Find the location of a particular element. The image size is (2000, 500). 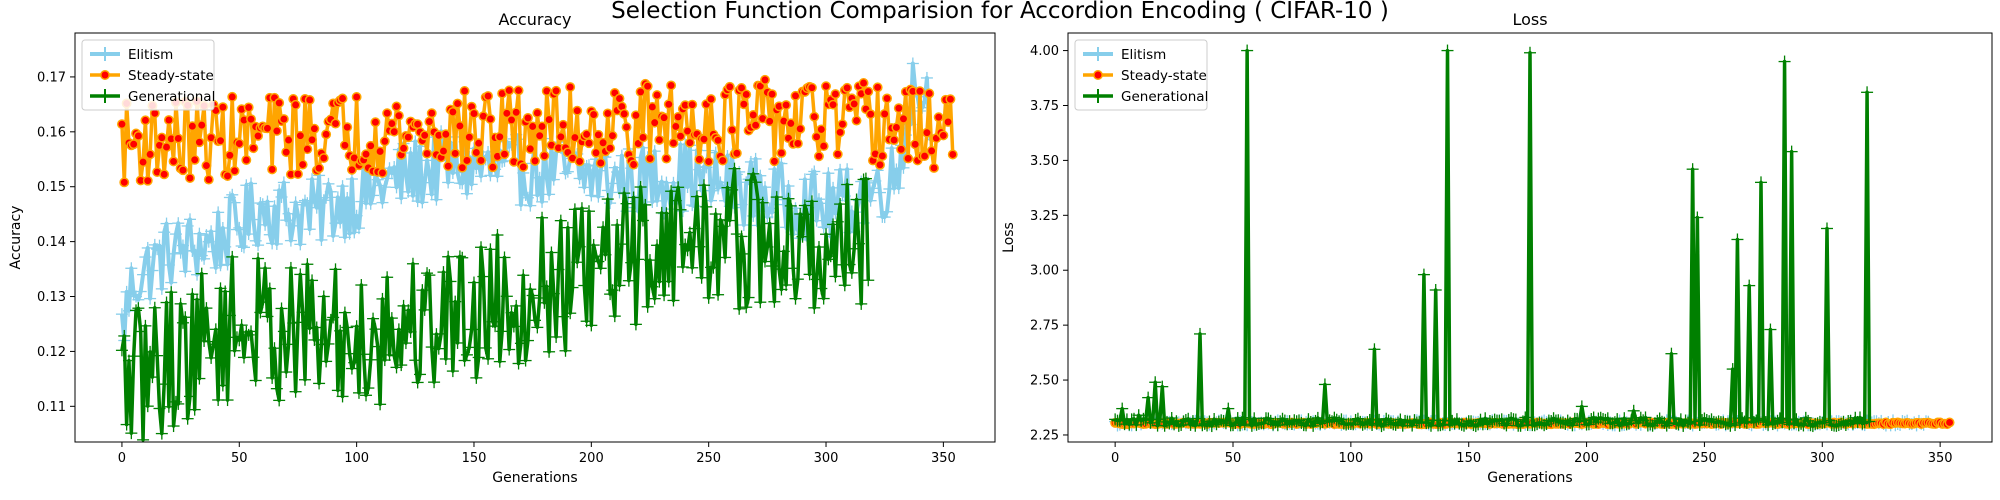

legend-label: Elitism is located at coordinates (150, 55).